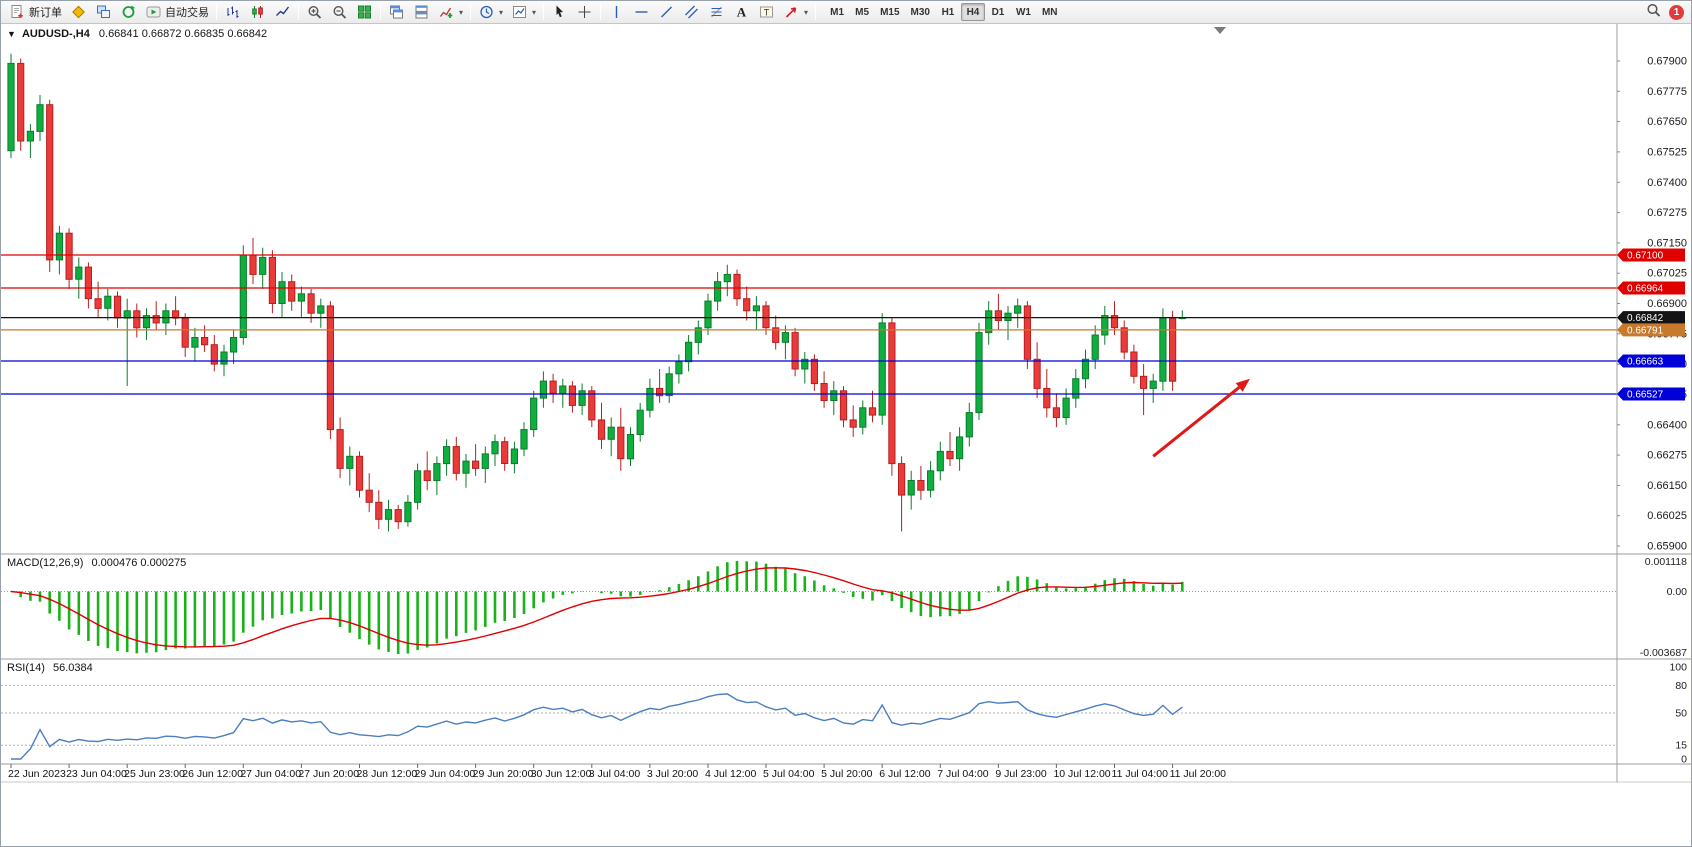 The width and height of the screenshot is (1692, 847). I want to click on timeframe-h1: H1, so click(948, 12).